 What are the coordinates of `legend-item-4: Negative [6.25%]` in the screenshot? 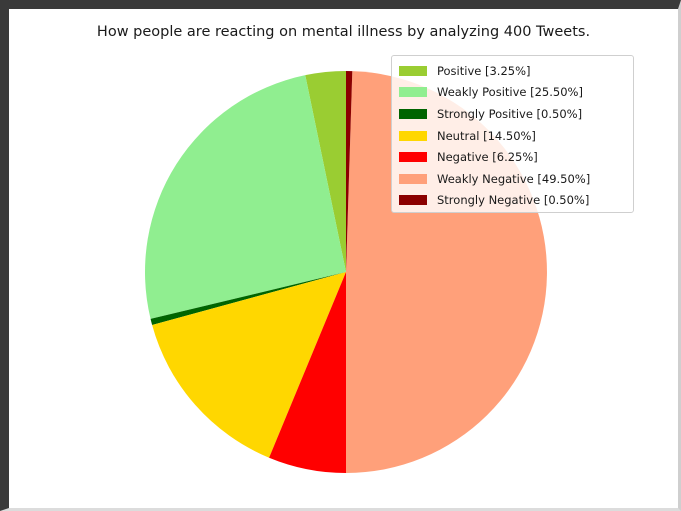 It's located at (516, 157).